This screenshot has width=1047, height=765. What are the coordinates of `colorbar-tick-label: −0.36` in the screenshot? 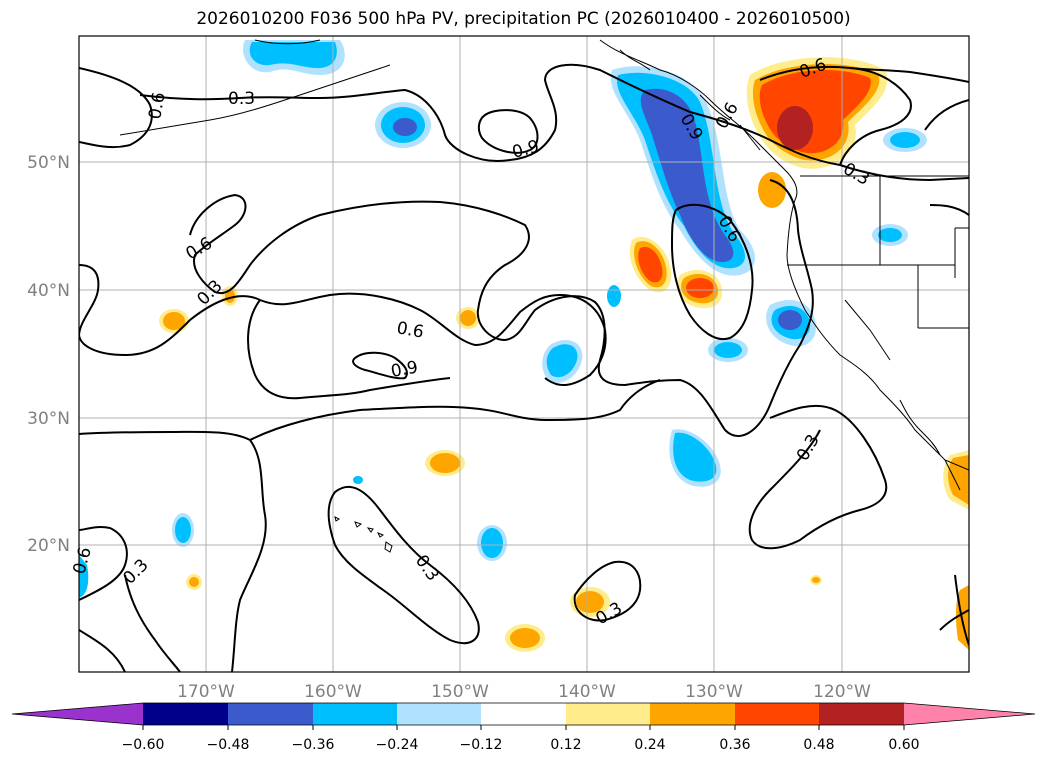 It's located at (313, 745).